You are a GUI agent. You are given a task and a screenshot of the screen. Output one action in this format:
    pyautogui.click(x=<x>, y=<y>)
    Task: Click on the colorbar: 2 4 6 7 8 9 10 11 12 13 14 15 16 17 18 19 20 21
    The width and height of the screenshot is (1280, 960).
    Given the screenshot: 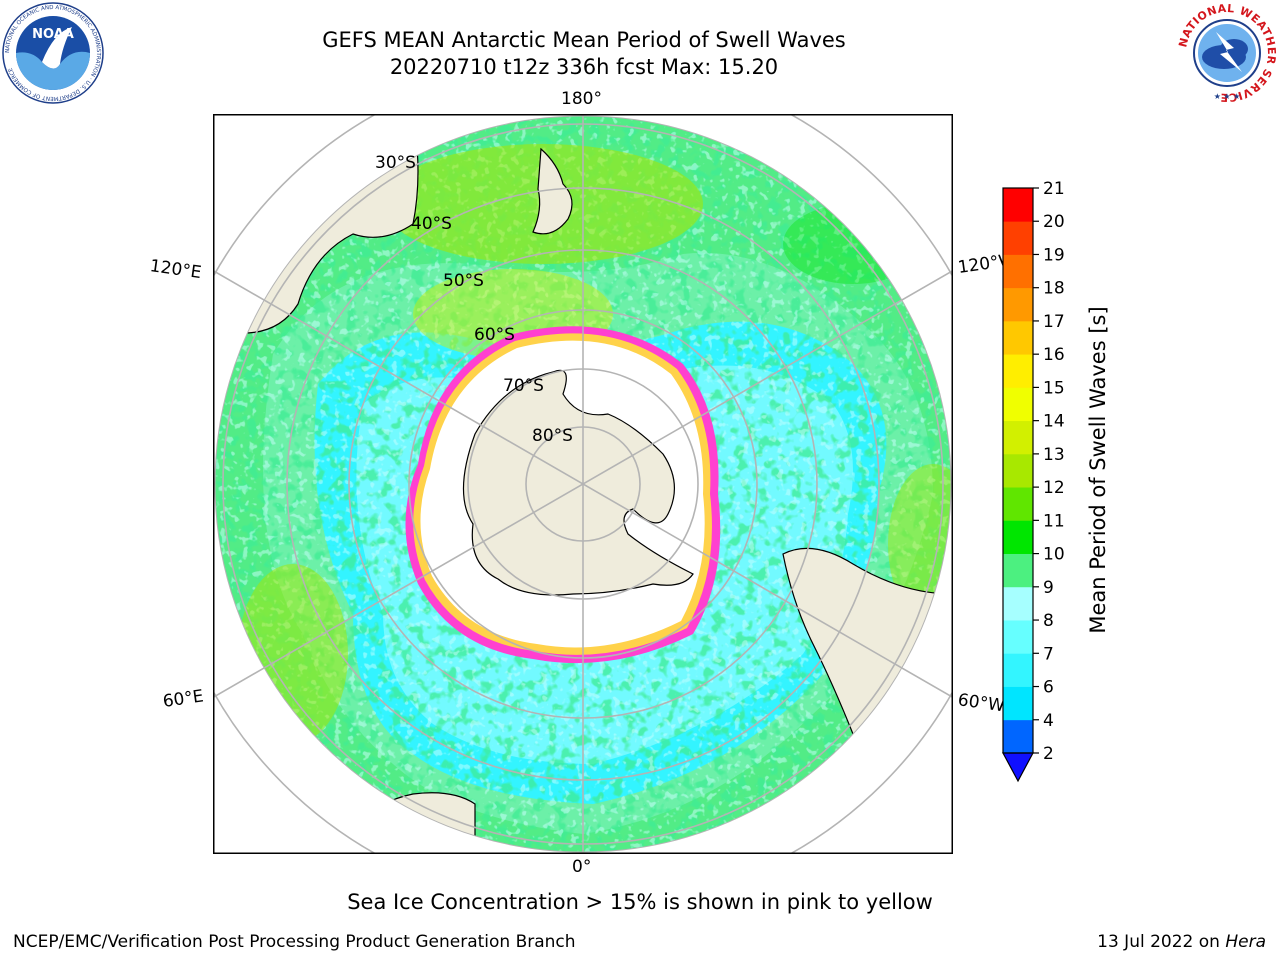 What is the action you would take?
    pyautogui.click(x=1033, y=481)
    